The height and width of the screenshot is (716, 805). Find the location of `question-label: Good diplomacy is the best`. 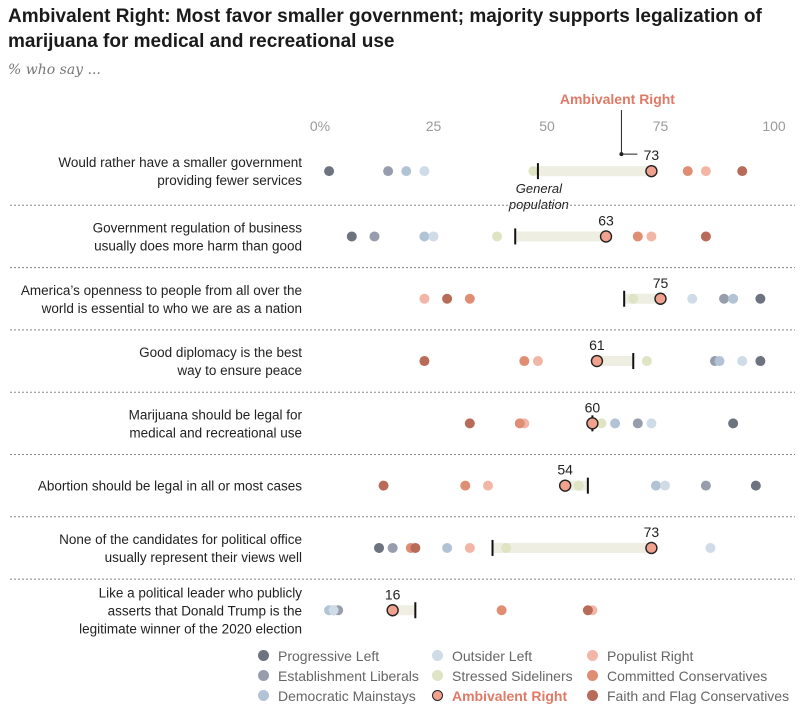

question-label: Good diplomacy is the best is located at coordinates (220, 352).